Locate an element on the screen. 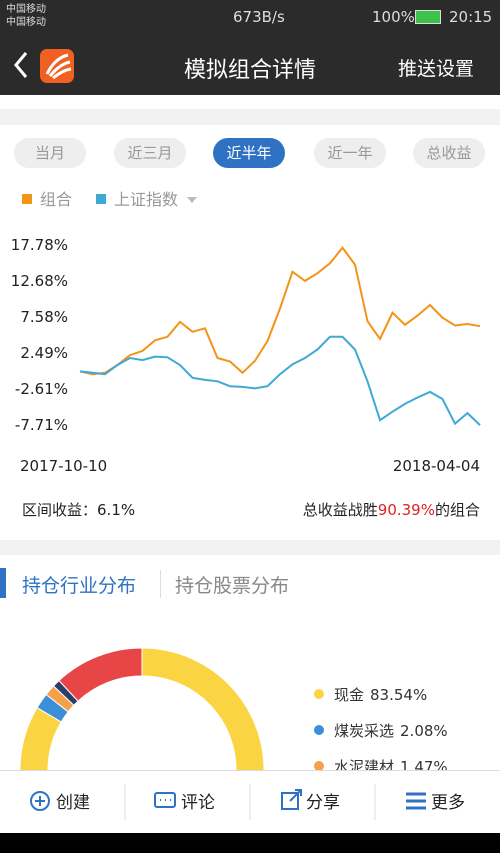 The height and width of the screenshot is (853, 500). legend-name: 煤炭采选 is located at coordinates (364, 731).